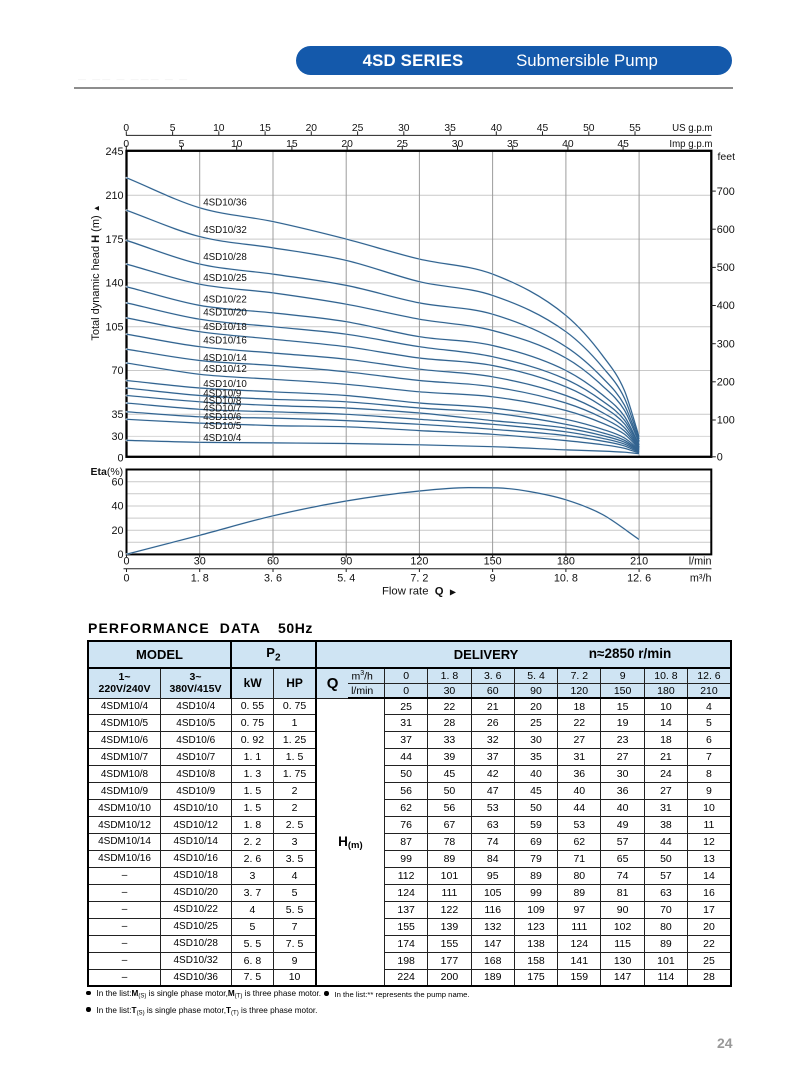 This screenshot has height=1080, width=805. I want to click on svg-text: 90, so click(346, 562).